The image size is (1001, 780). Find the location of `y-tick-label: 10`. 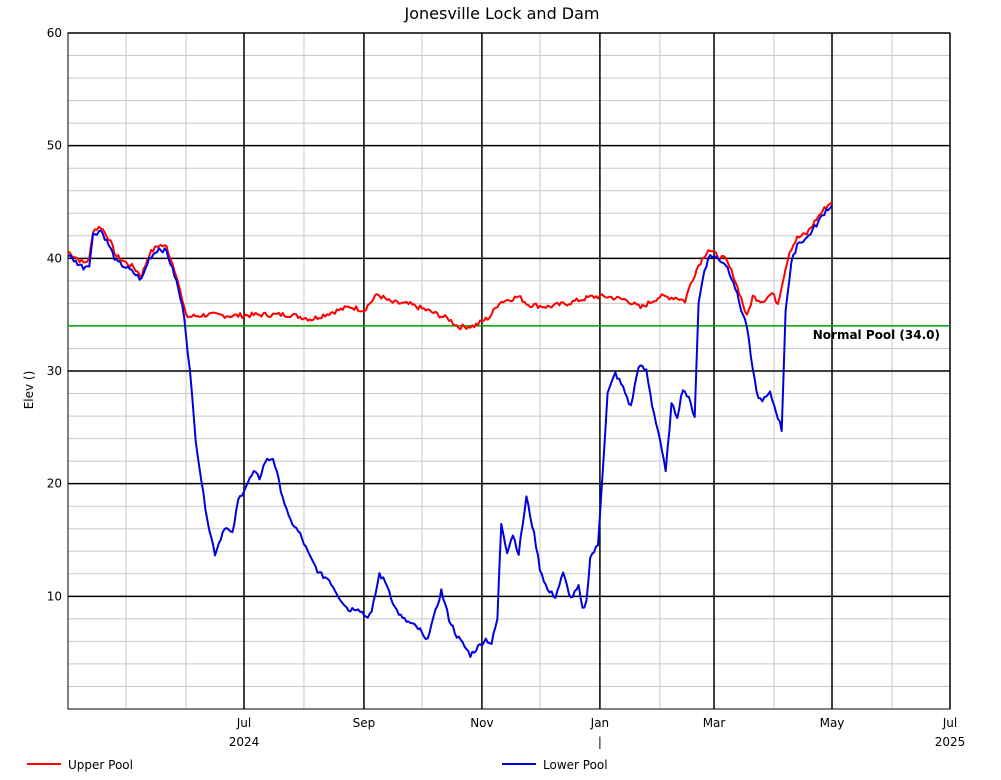

y-tick-label: 10 is located at coordinates (54, 596).